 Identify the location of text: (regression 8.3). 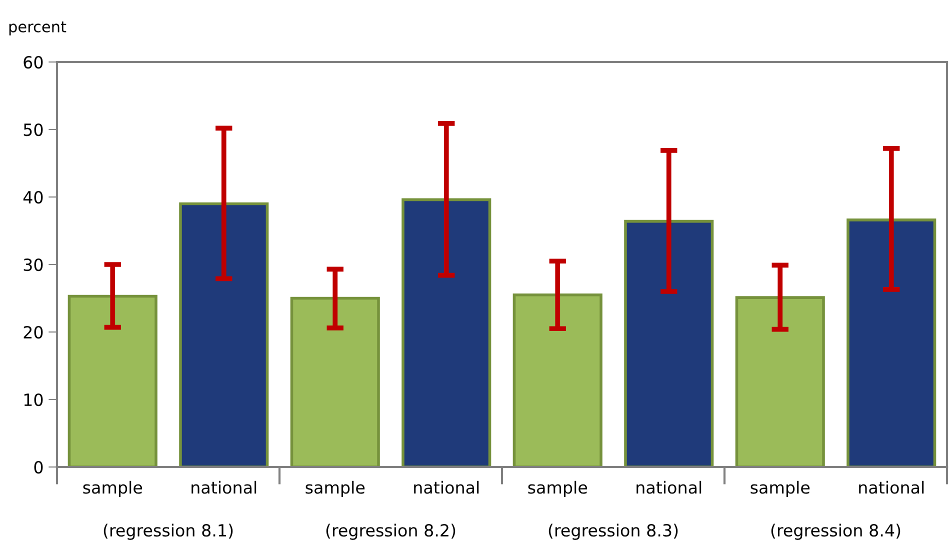
(613, 532).